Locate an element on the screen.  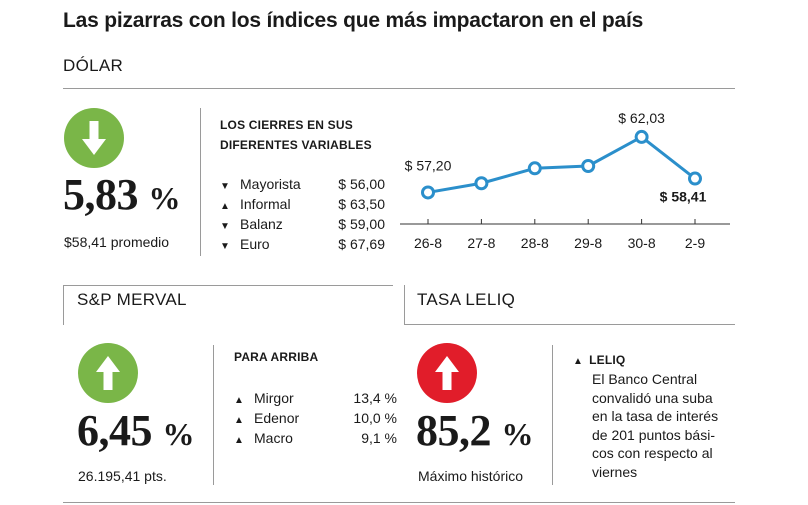
series-line is located at coordinates (561, 164).